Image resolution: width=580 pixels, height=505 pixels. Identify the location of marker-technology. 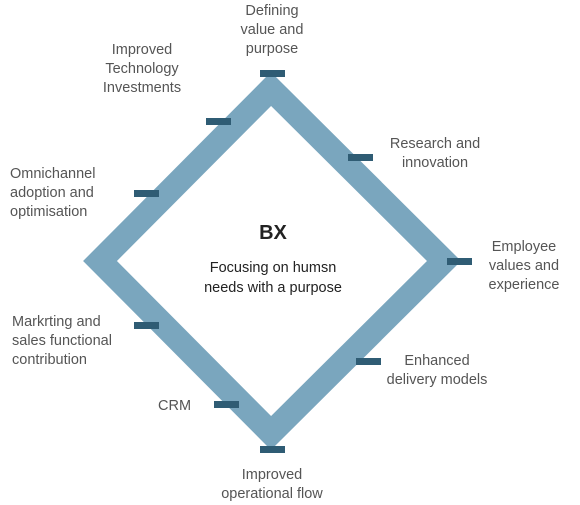
(218, 121).